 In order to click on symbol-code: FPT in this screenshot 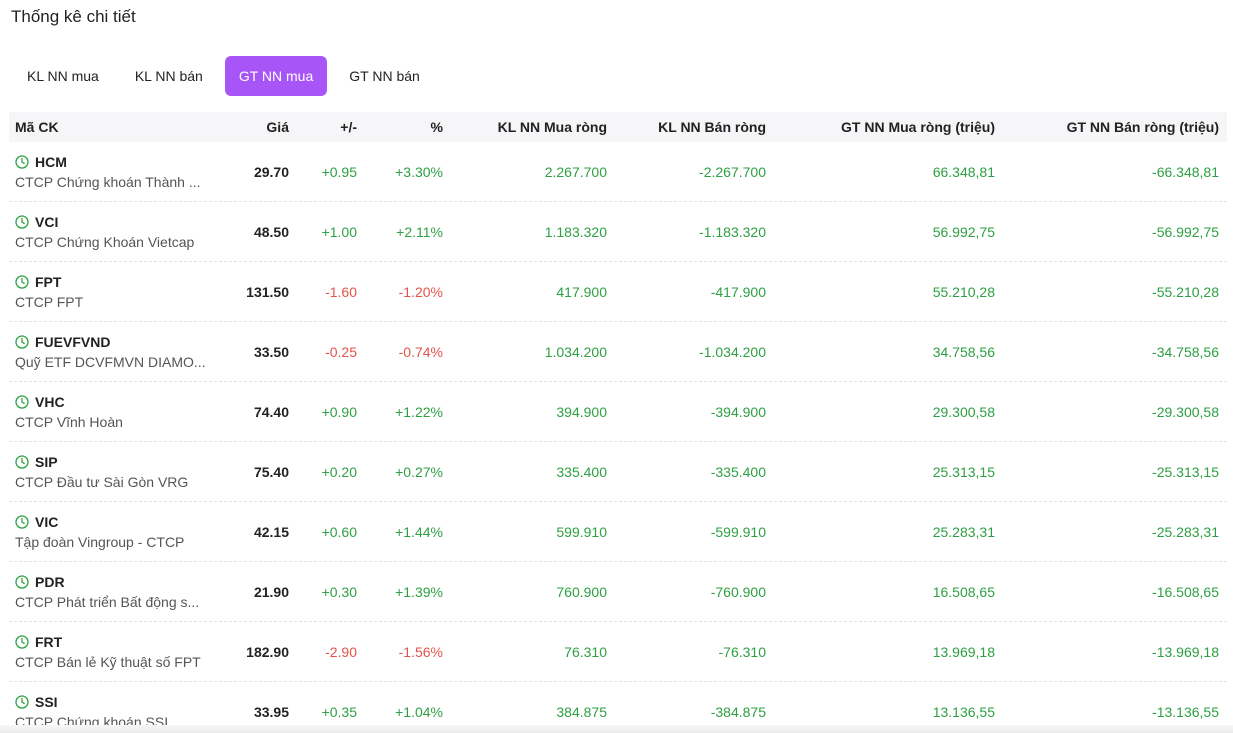, I will do `click(48, 281)`.